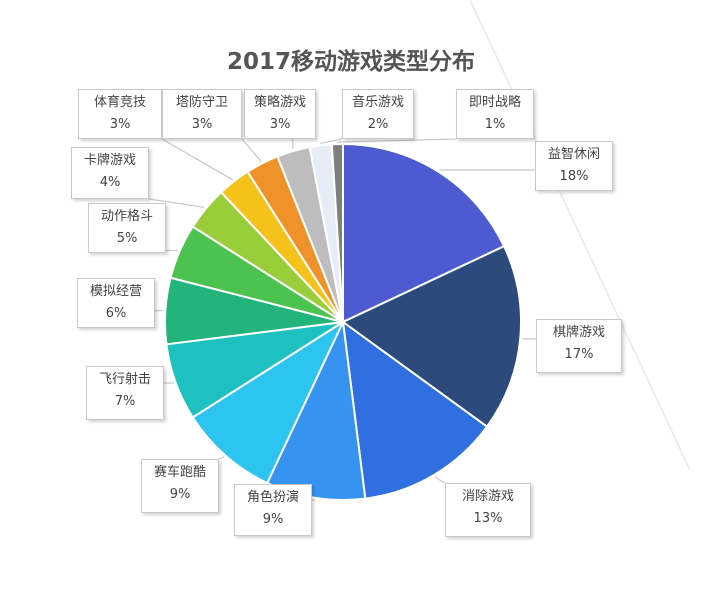 Image resolution: width=702 pixels, height=598 pixels. I want to click on slice-label-value: 1%, so click(495, 124).